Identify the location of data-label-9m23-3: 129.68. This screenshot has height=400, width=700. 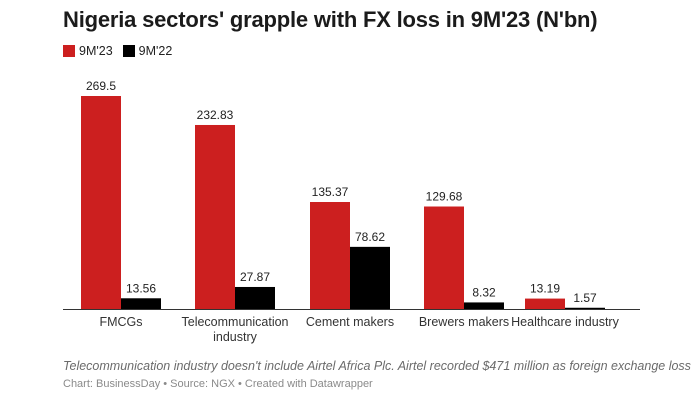
(444, 197).